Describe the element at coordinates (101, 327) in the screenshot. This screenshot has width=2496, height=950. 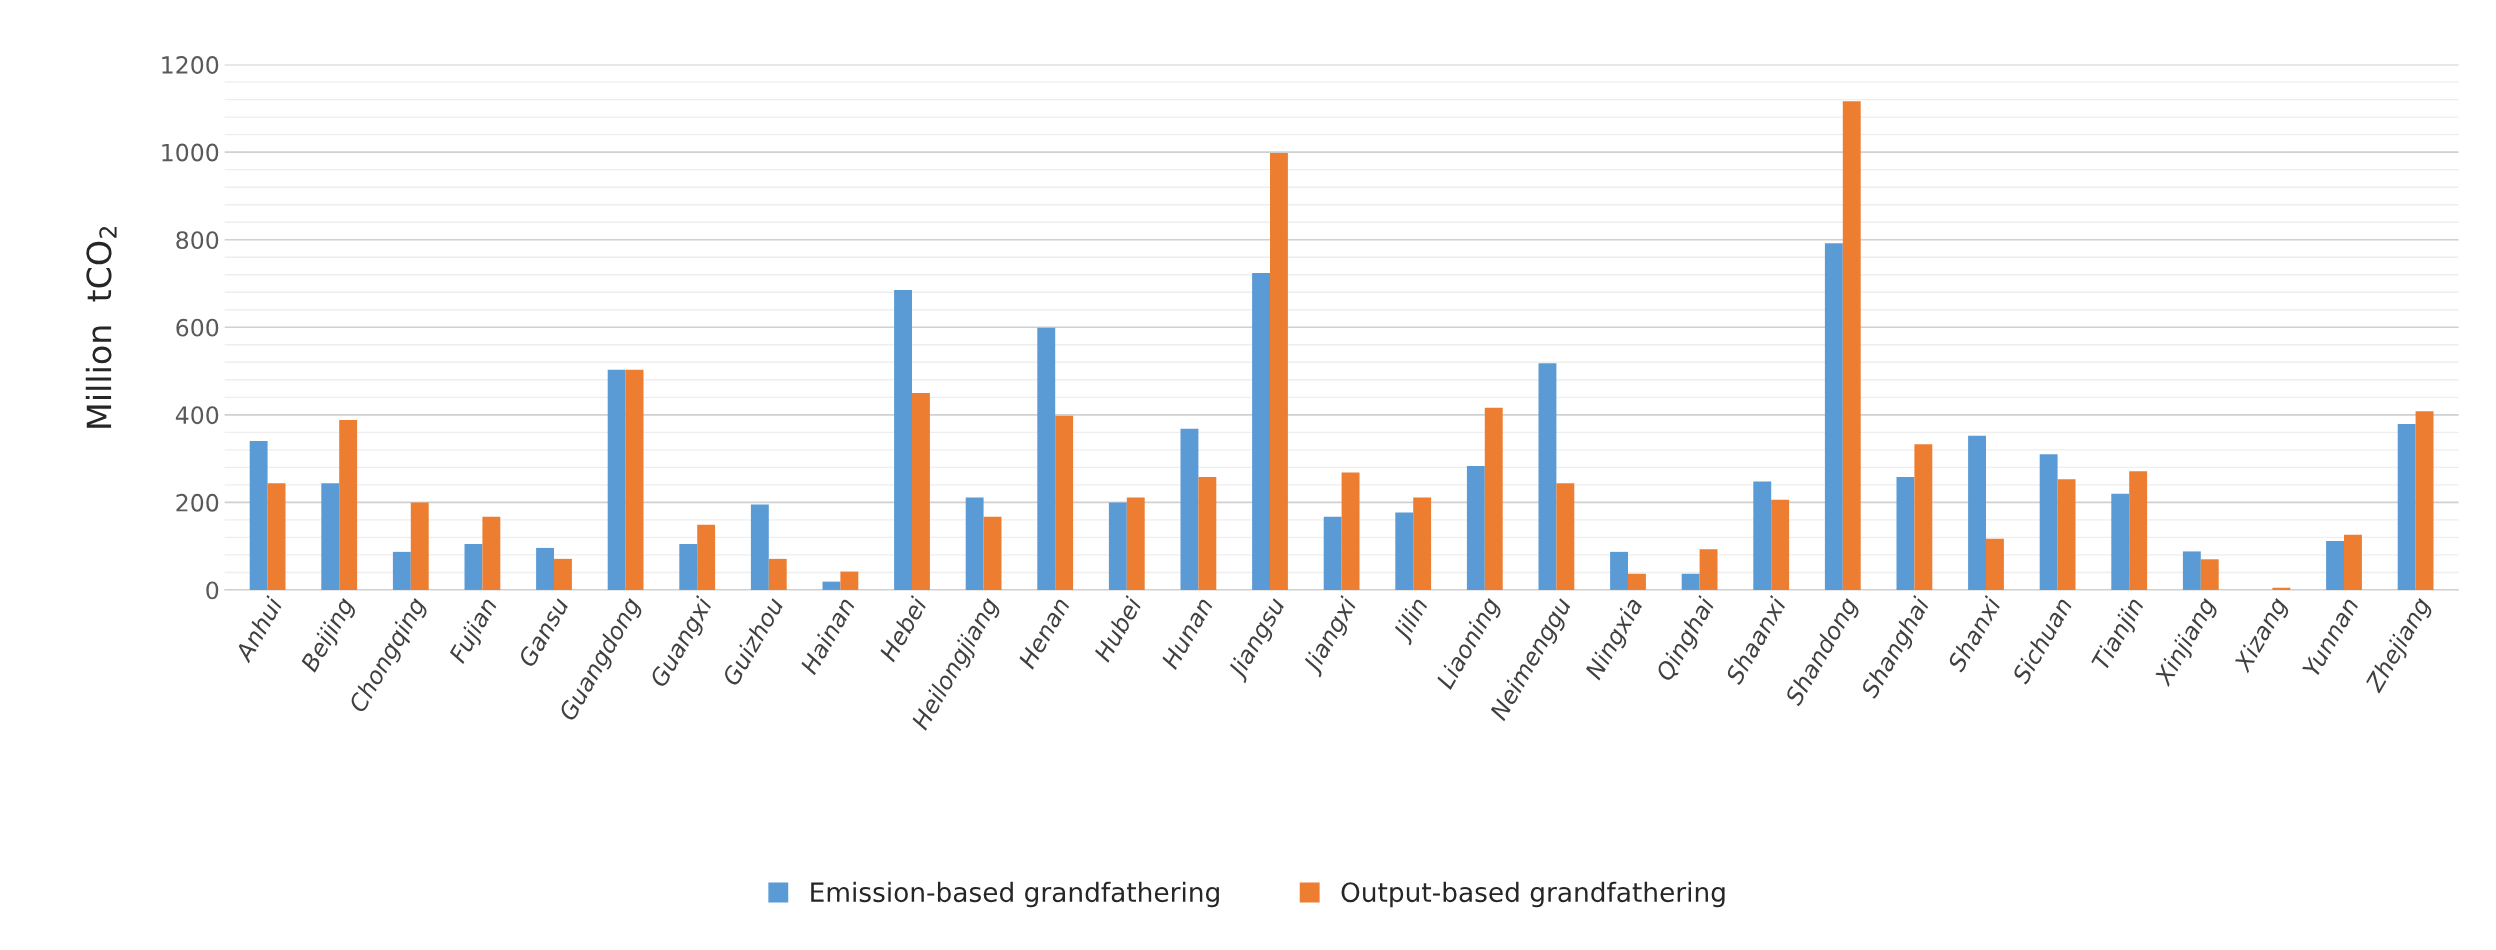
I see `y-axis-title: Million tCO$_{2}$` at that location.